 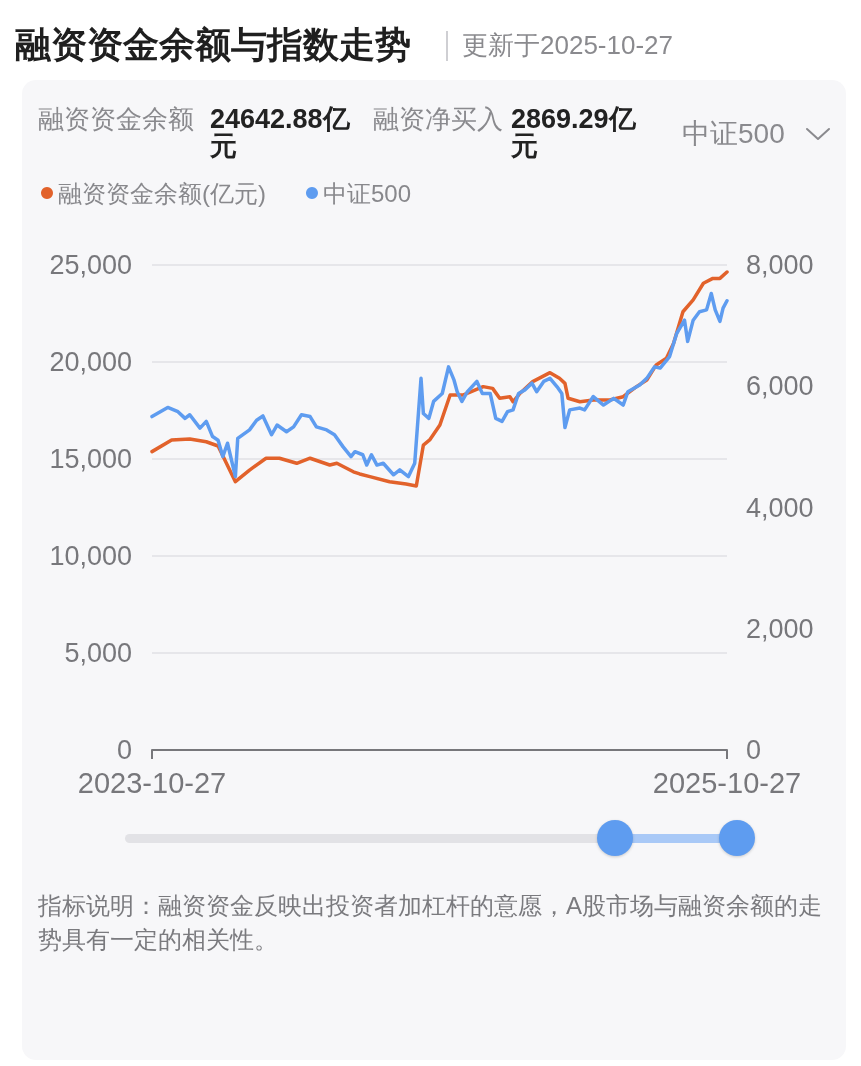 What do you see at coordinates (727, 782) in the screenshot?
I see `x-tick-label: 2025-10-27` at bounding box center [727, 782].